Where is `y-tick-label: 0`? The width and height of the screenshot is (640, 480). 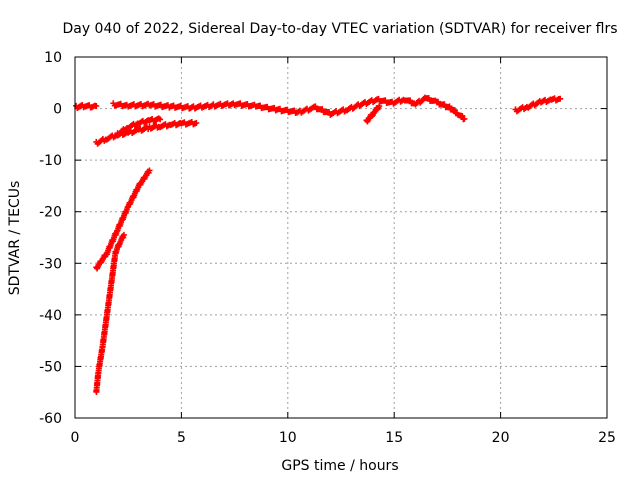
y-tick-label: 0 is located at coordinates (57, 110).